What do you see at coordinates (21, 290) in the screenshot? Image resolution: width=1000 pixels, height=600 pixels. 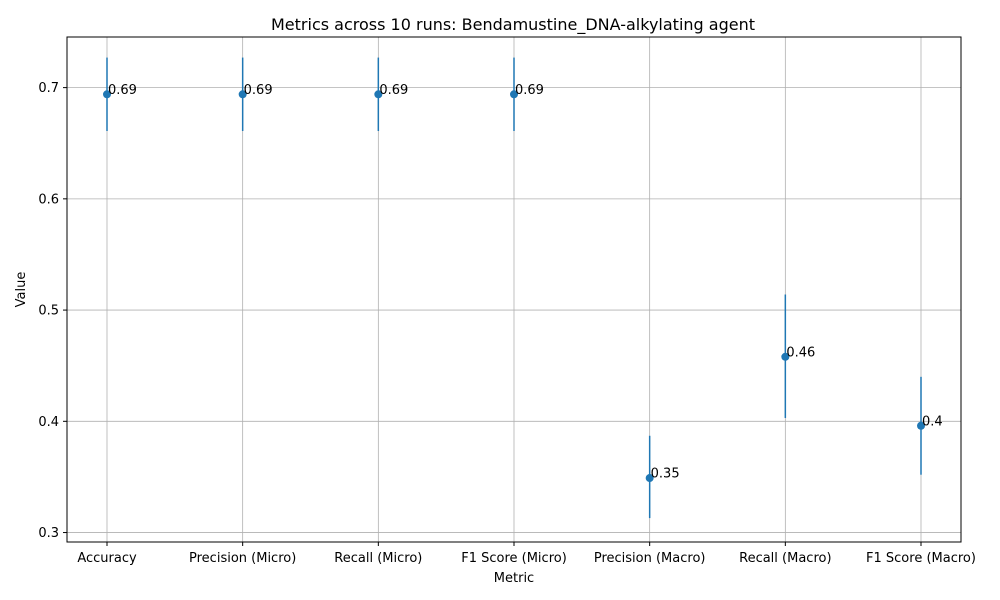 I see `y-axis-label: Value` at bounding box center [21, 290].